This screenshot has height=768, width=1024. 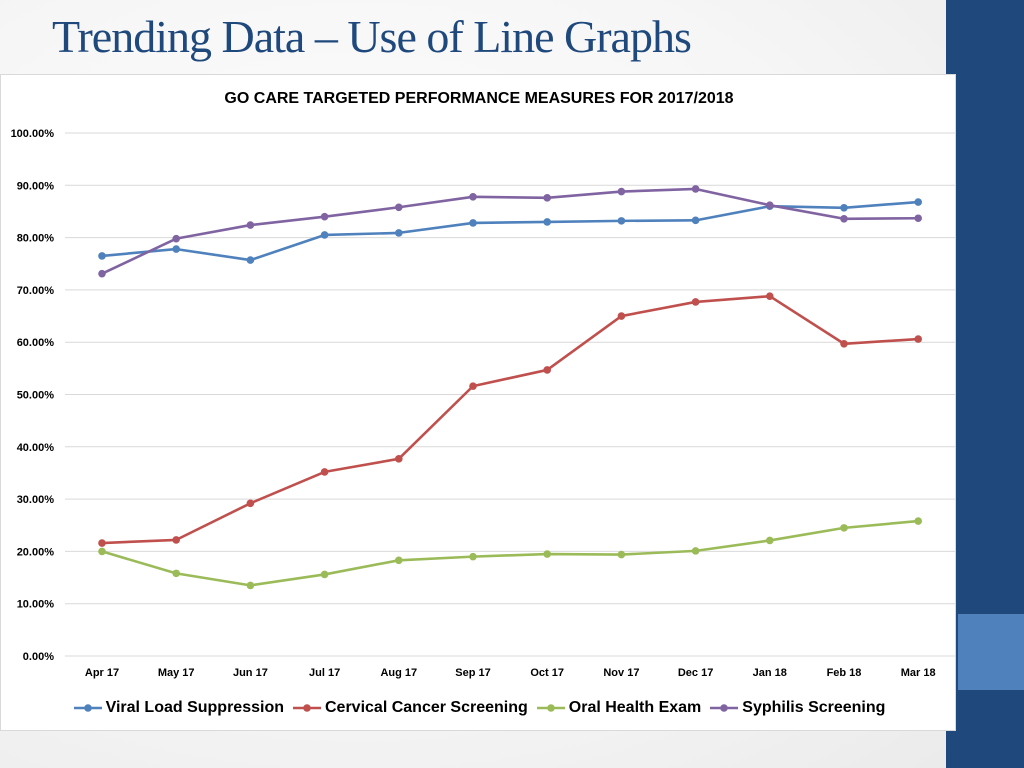 I want to click on x-tick-label: Jul 17, so click(x=324, y=673).